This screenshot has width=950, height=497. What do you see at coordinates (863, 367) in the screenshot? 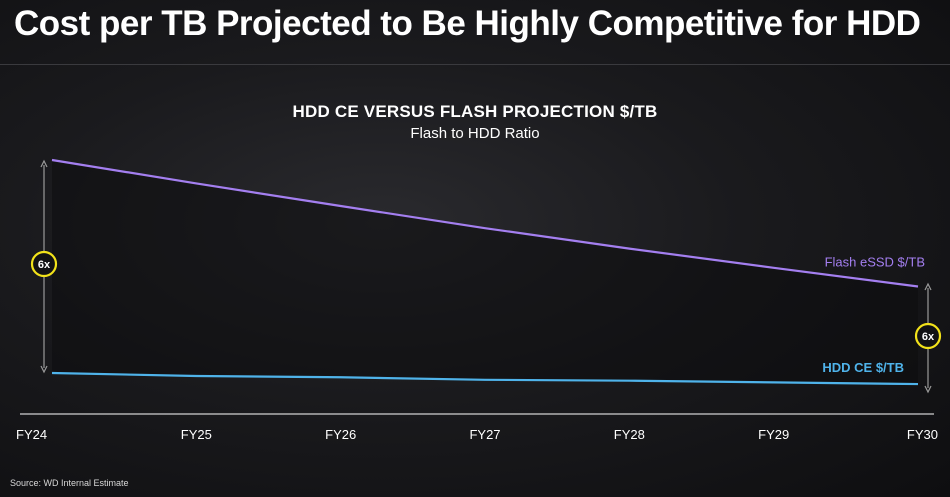
I see `hdd-series-label: HDD CE $/TB` at bounding box center [863, 367].